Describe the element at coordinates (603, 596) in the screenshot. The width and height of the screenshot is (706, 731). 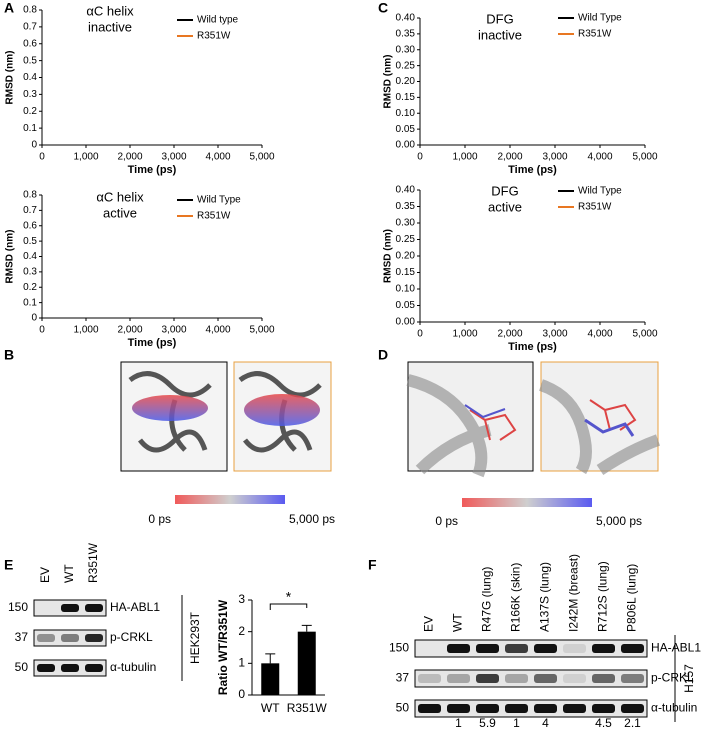
I see `lane-label: R712S (lung)` at that location.